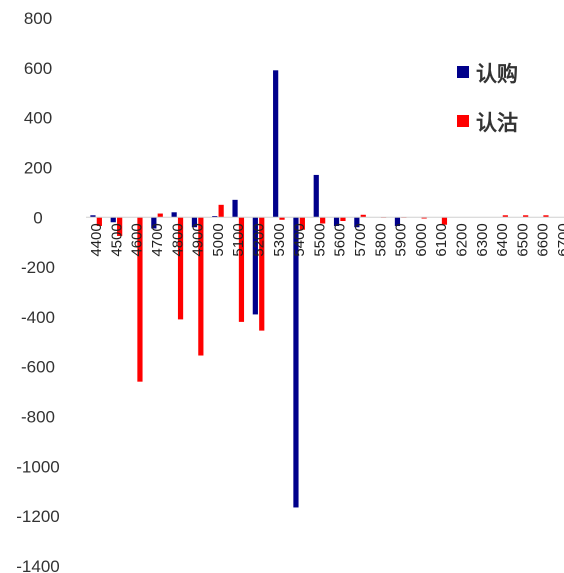 Image resolution: width=564 pixels, height=573 pixels. Describe the element at coordinates (38, 317) in the screenshot. I see `y-tick-label: -400` at that location.